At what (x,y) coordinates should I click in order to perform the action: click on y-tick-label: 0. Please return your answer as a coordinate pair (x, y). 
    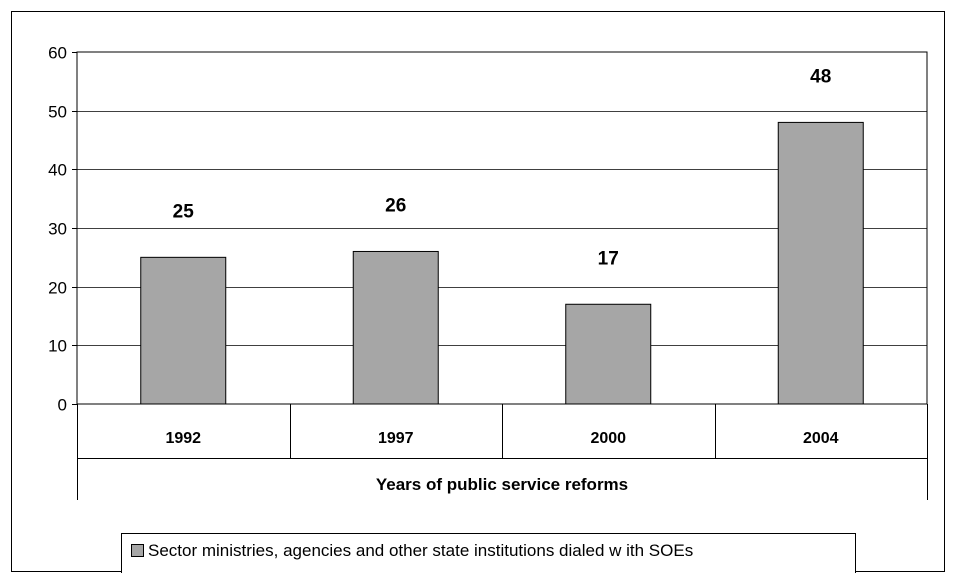
    Looking at the image, I should click on (62, 405).